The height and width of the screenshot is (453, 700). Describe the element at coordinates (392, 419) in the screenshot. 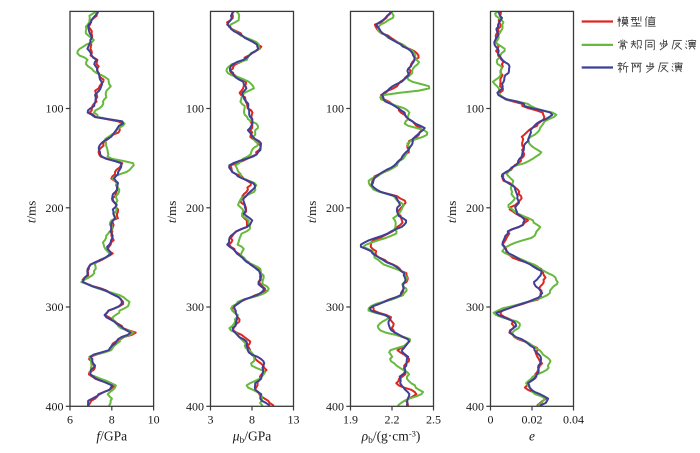

I see `svg-text: 2.2` at that location.